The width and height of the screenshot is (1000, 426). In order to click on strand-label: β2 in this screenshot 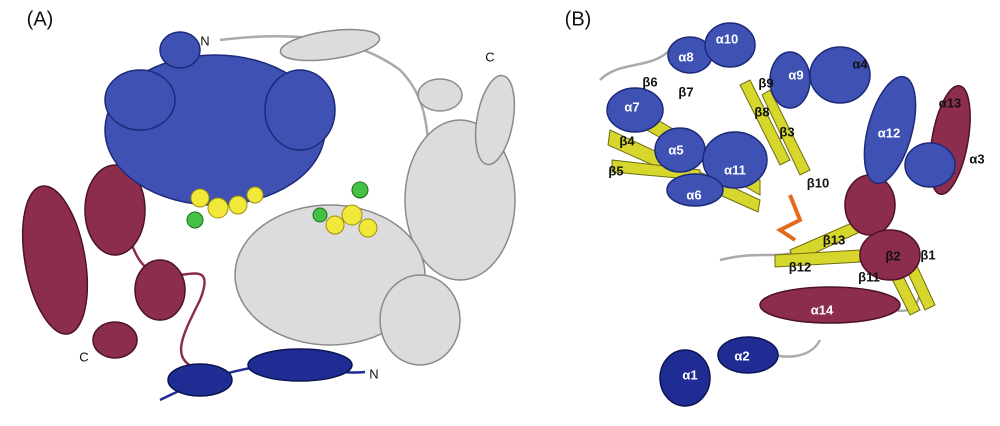, I will do `click(892, 255)`.